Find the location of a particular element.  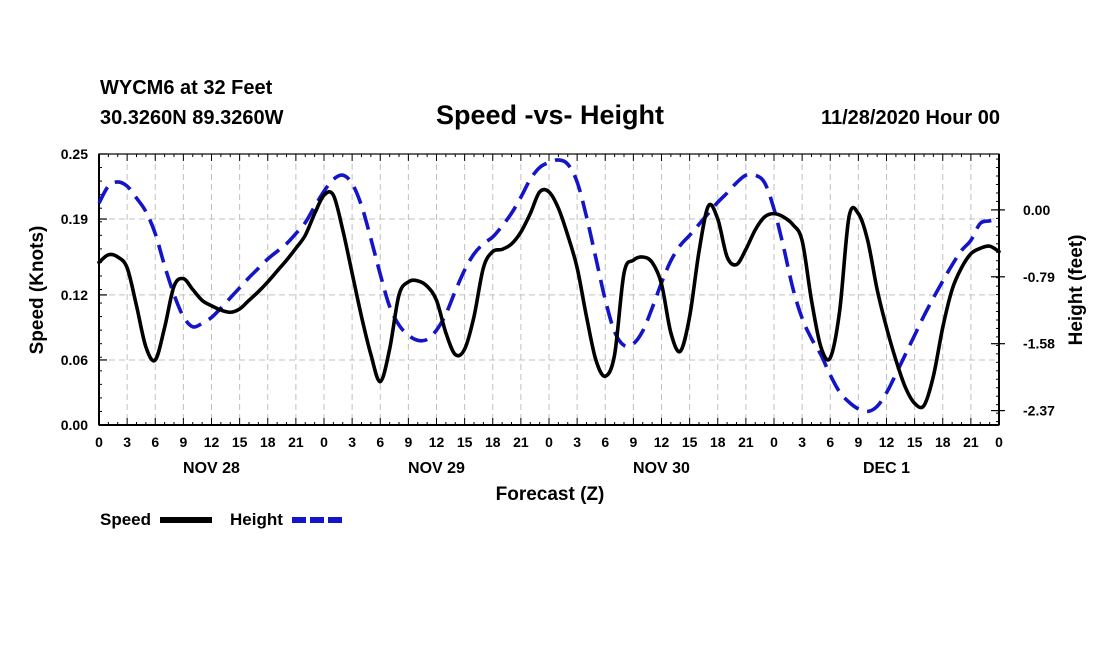

y-left-tick-label: 0.12 is located at coordinates (74, 295).